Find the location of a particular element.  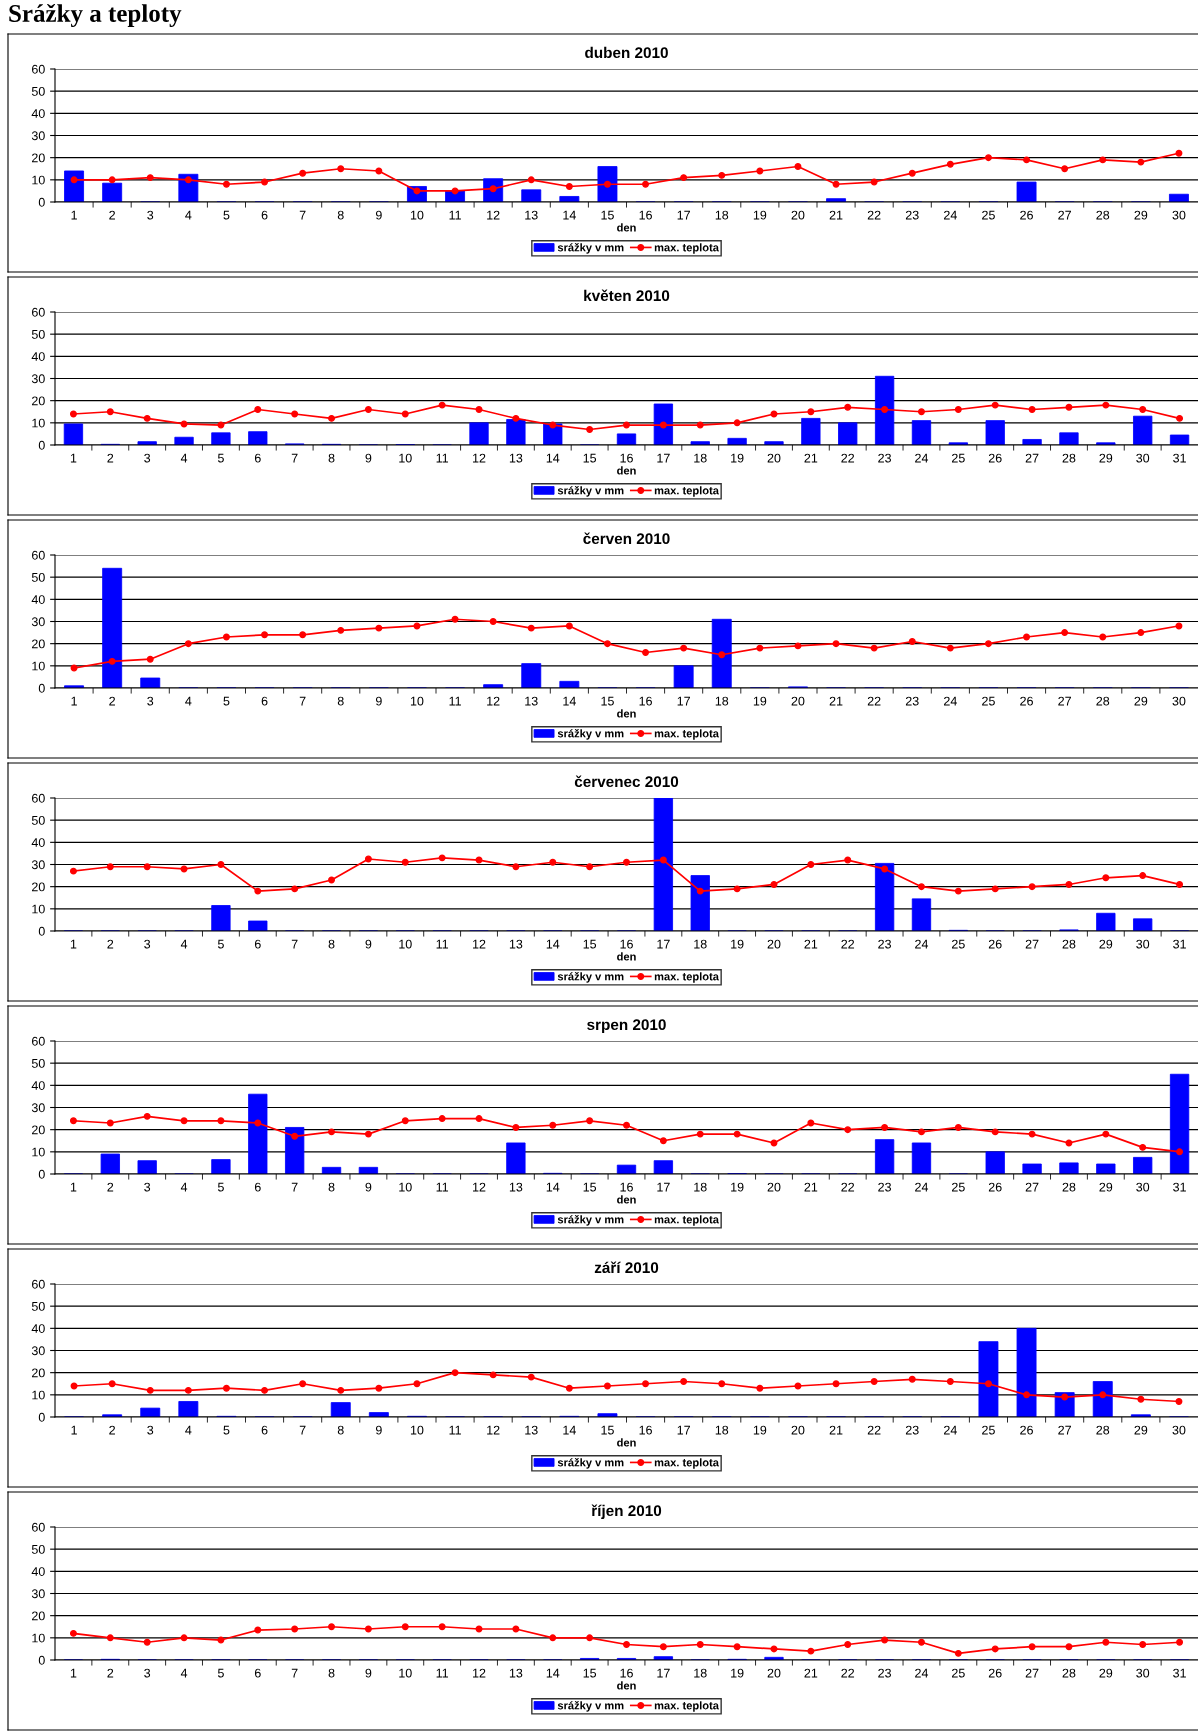

x-tick-label: 22 is located at coordinates (848, 1673).